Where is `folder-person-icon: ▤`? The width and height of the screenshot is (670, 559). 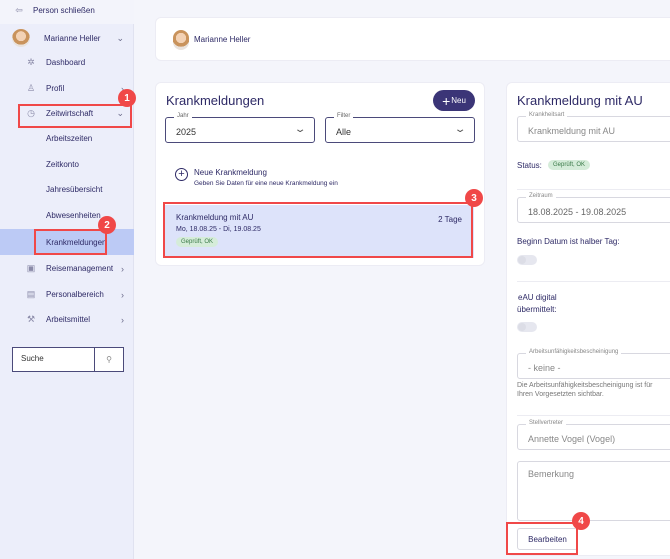 folder-person-icon: ▤ is located at coordinates (31, 294).